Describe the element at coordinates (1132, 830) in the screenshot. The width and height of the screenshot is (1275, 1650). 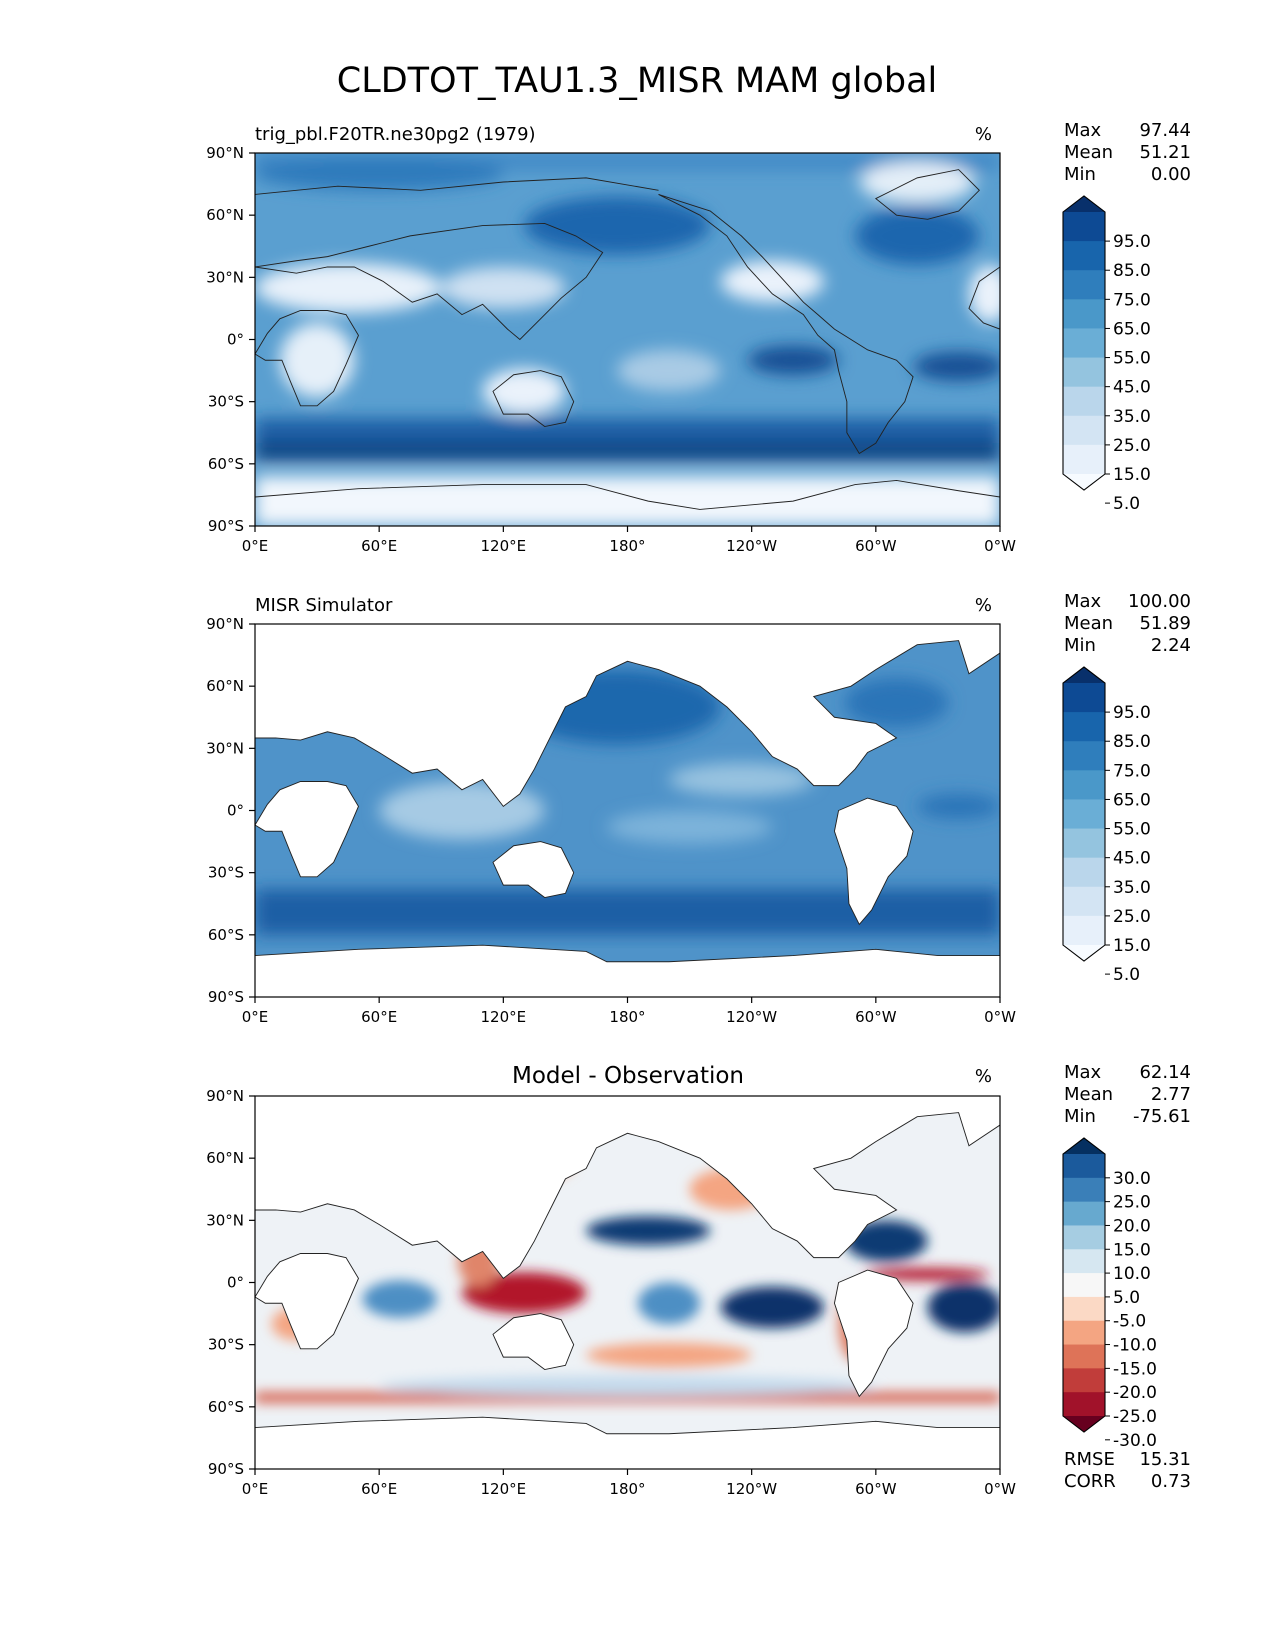
I see `colorbar-tick-label: 55.0` at that location.